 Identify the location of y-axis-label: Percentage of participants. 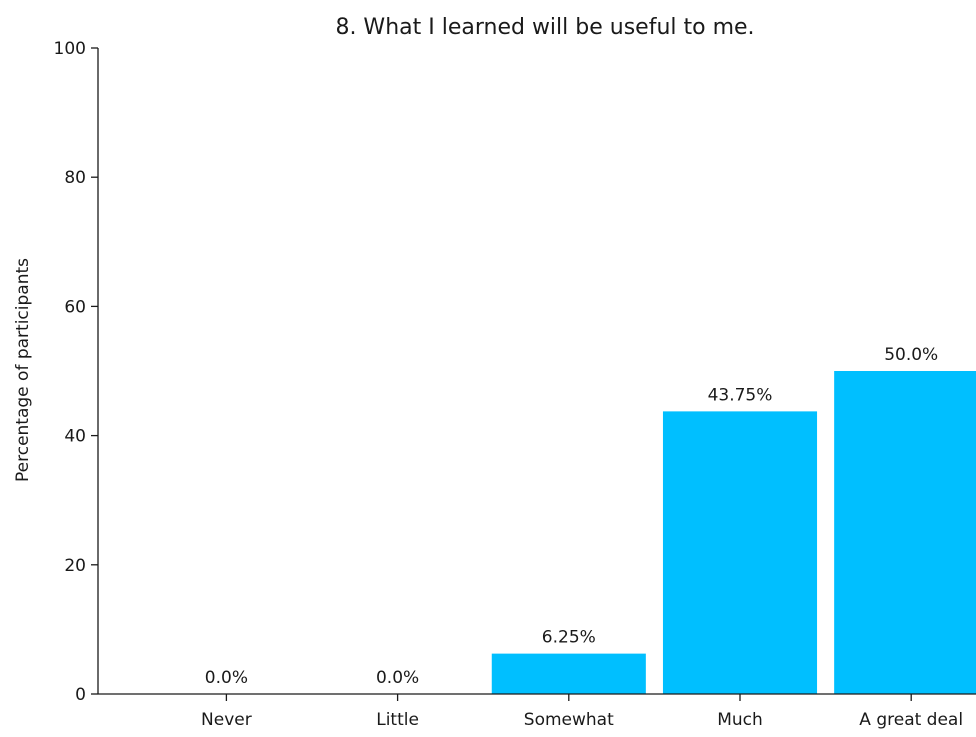
(23, 370).